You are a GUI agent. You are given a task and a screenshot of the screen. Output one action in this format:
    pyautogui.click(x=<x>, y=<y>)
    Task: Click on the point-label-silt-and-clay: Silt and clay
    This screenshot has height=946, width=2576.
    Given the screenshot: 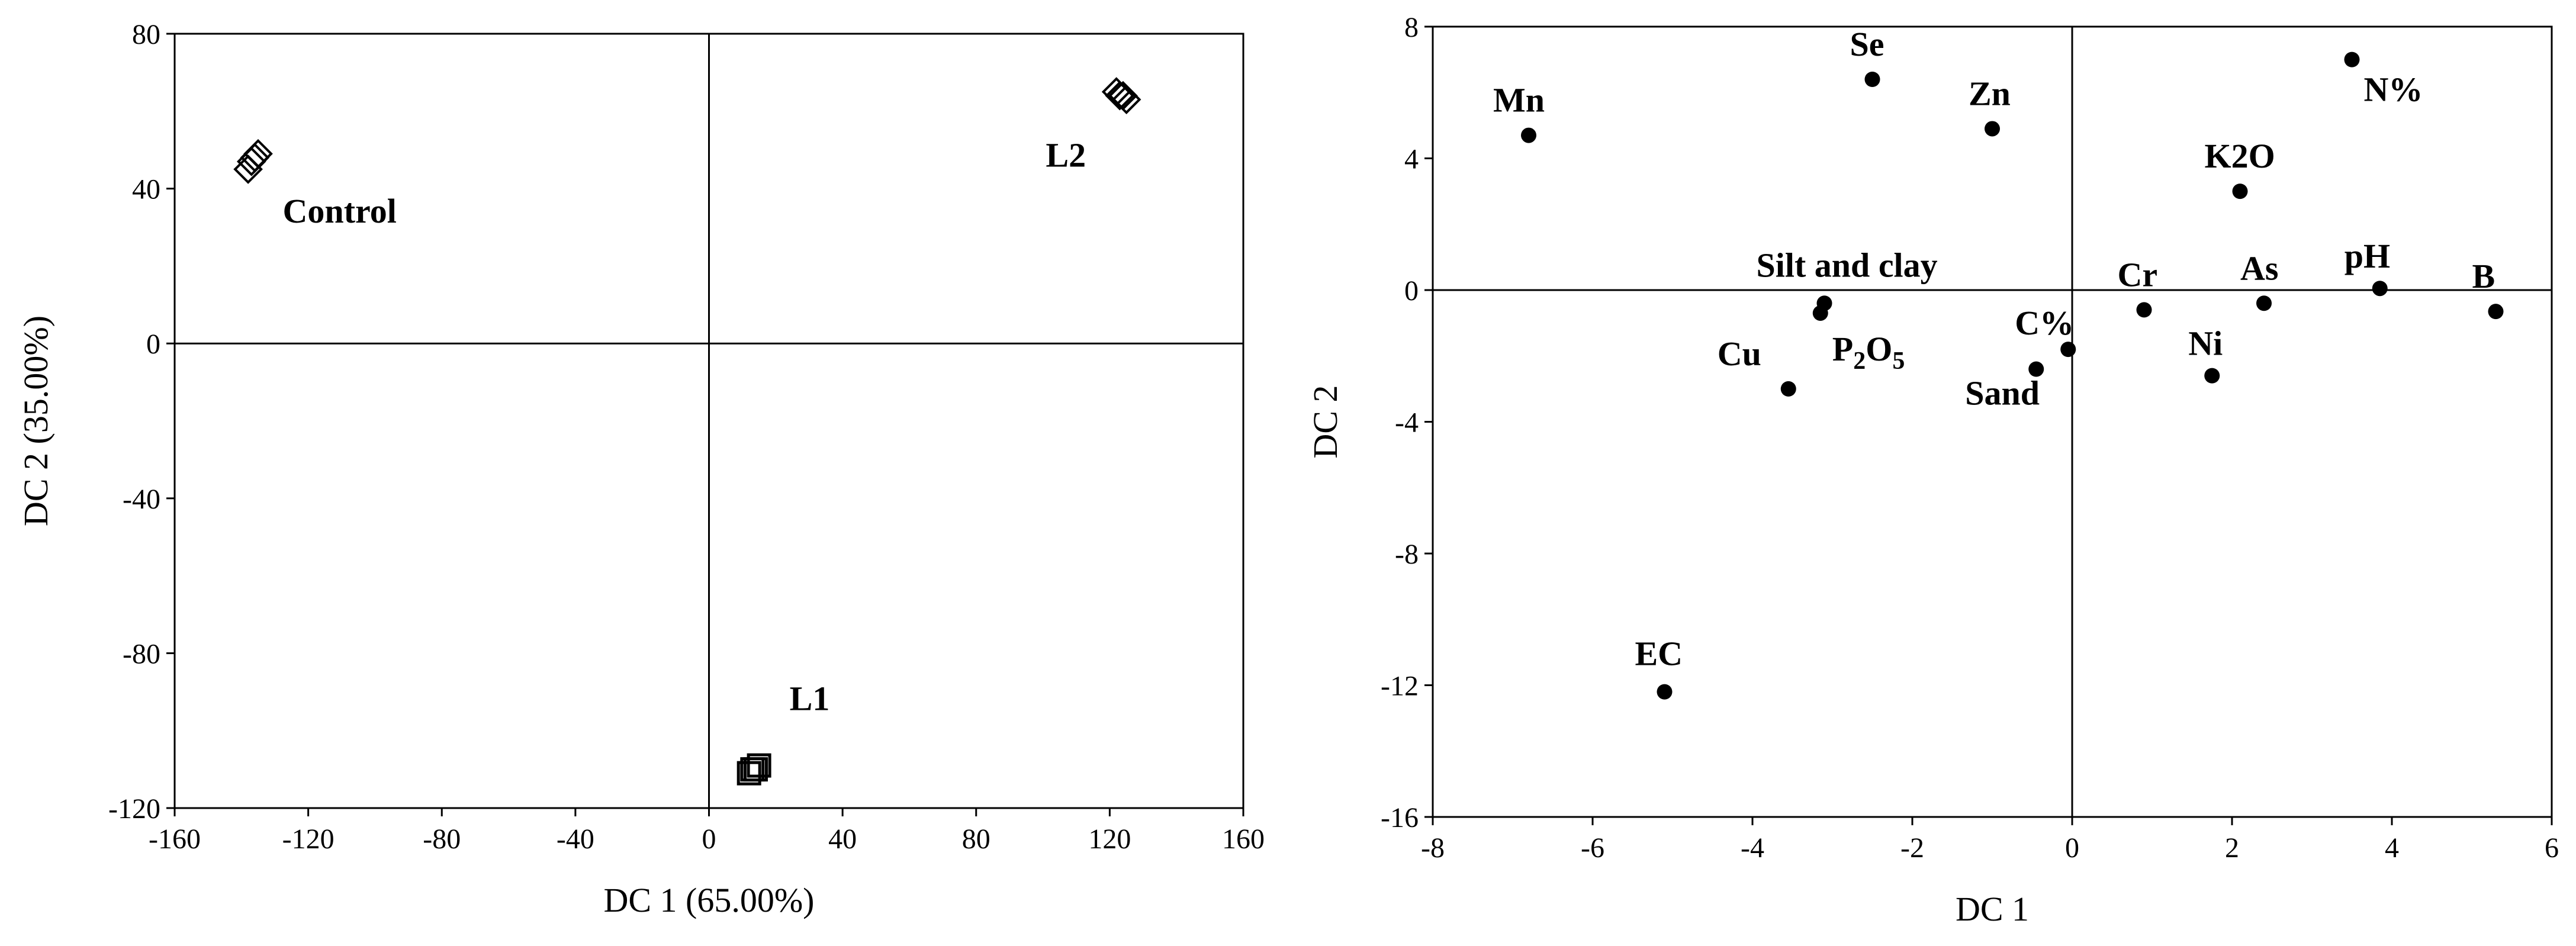 What is the action you would take?
    pyautogui.click(x=1847, y=265)
    